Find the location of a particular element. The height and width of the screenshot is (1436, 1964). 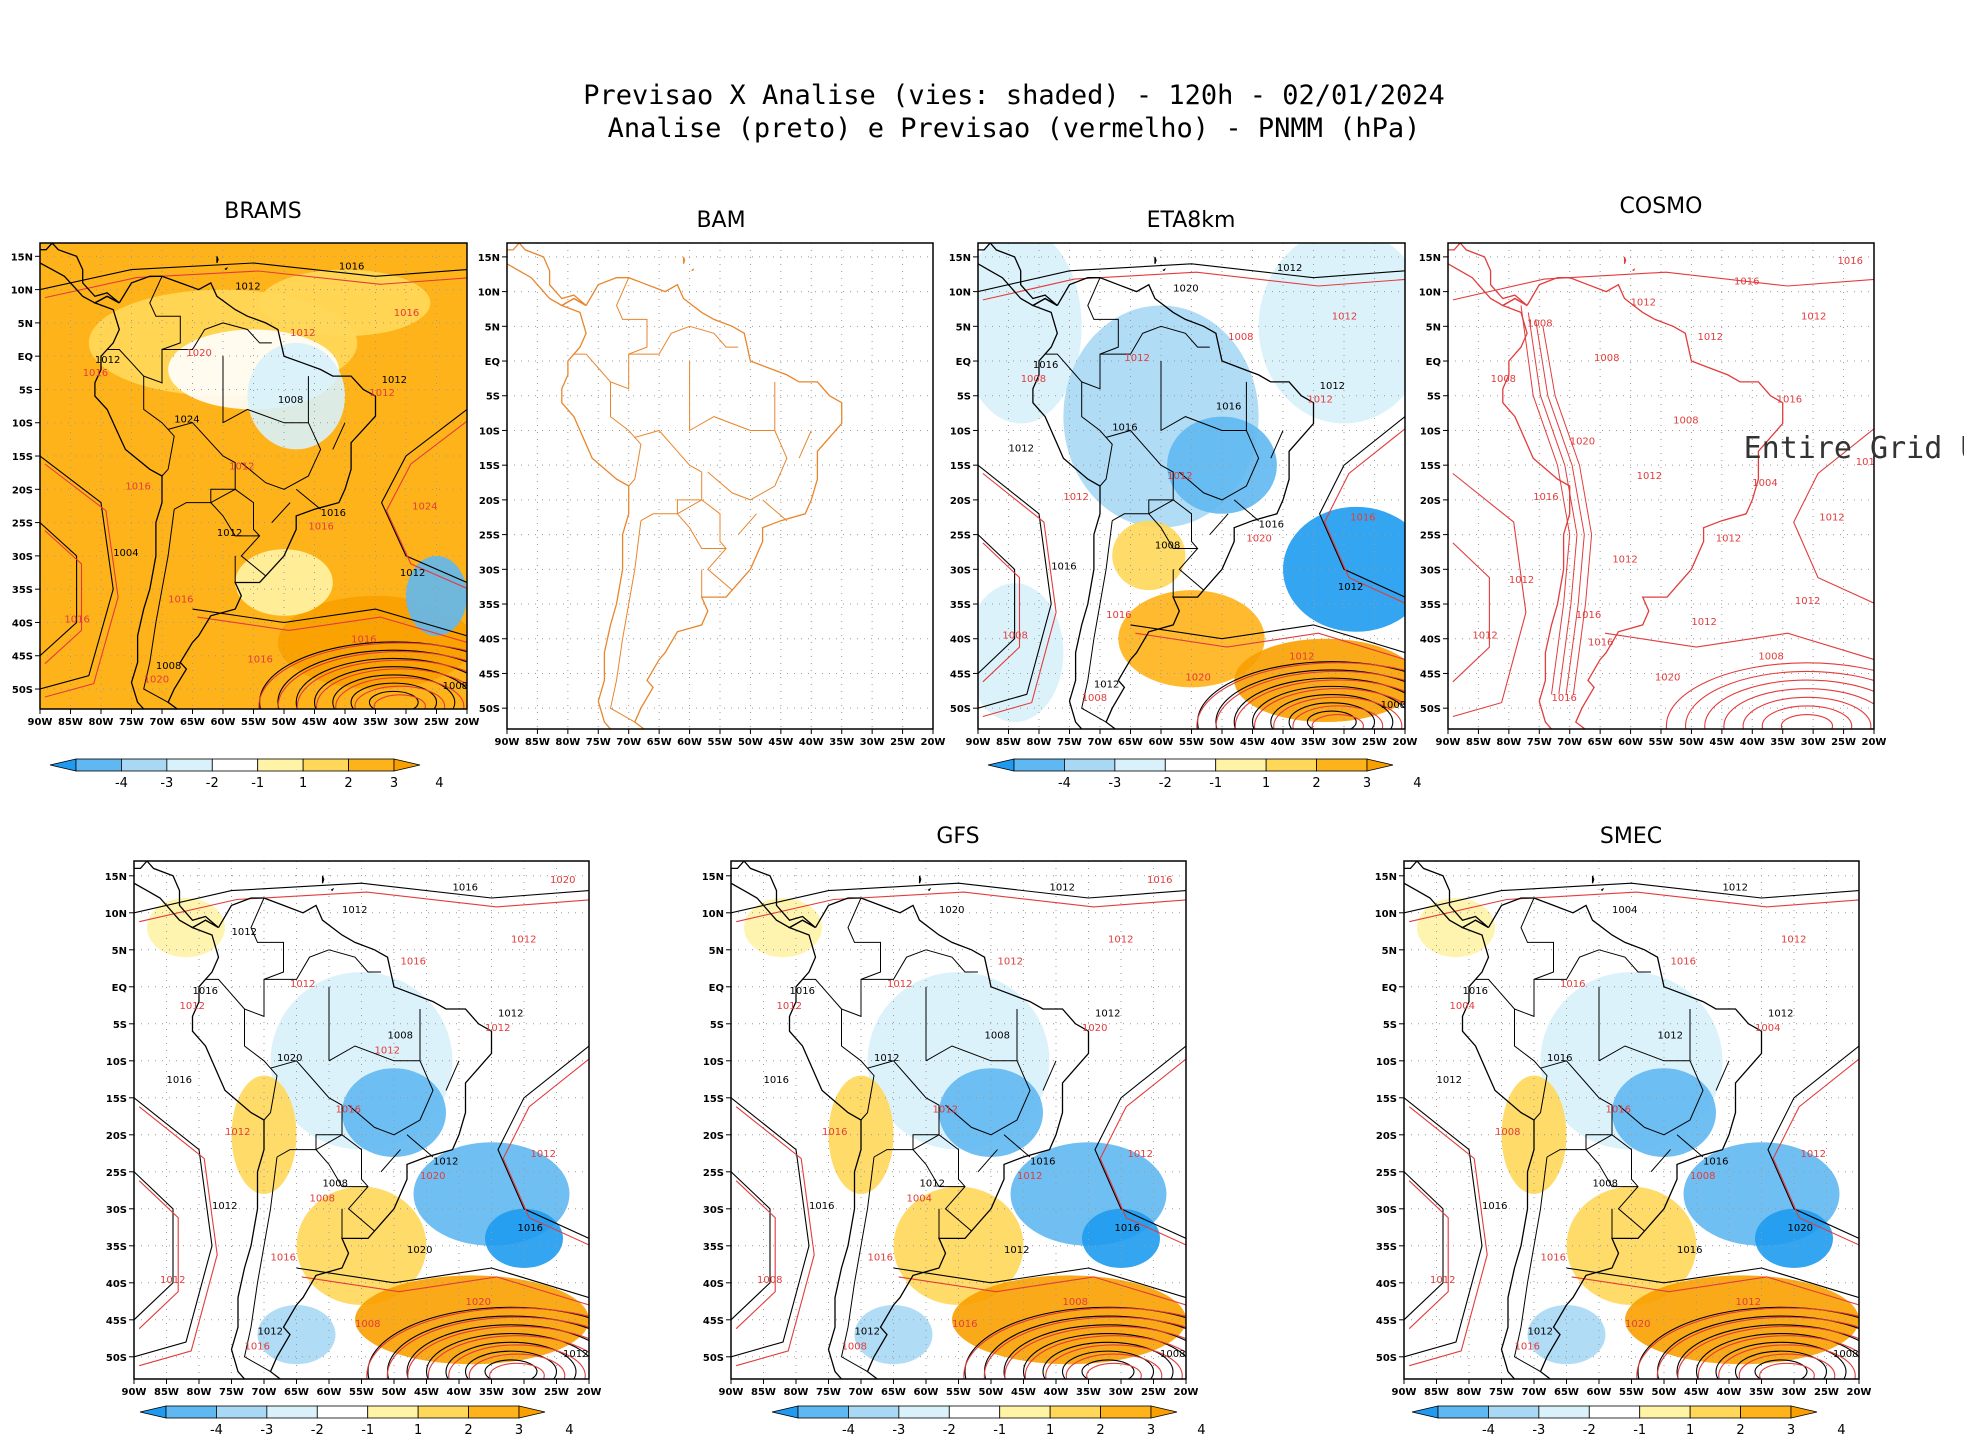

lat-label: 30S is located at coordinates (1386, 1210).